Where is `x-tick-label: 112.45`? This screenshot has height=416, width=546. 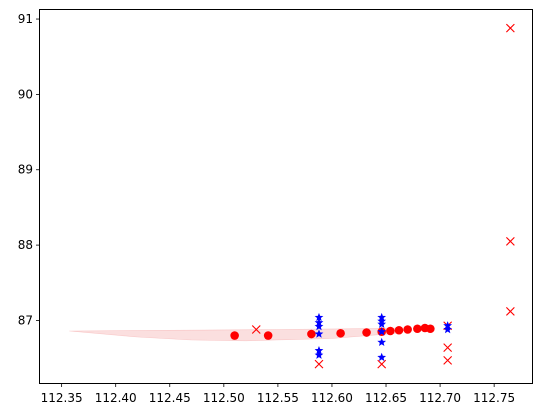
x-tick-label: 112.45 is located at coordinates (170, 398).